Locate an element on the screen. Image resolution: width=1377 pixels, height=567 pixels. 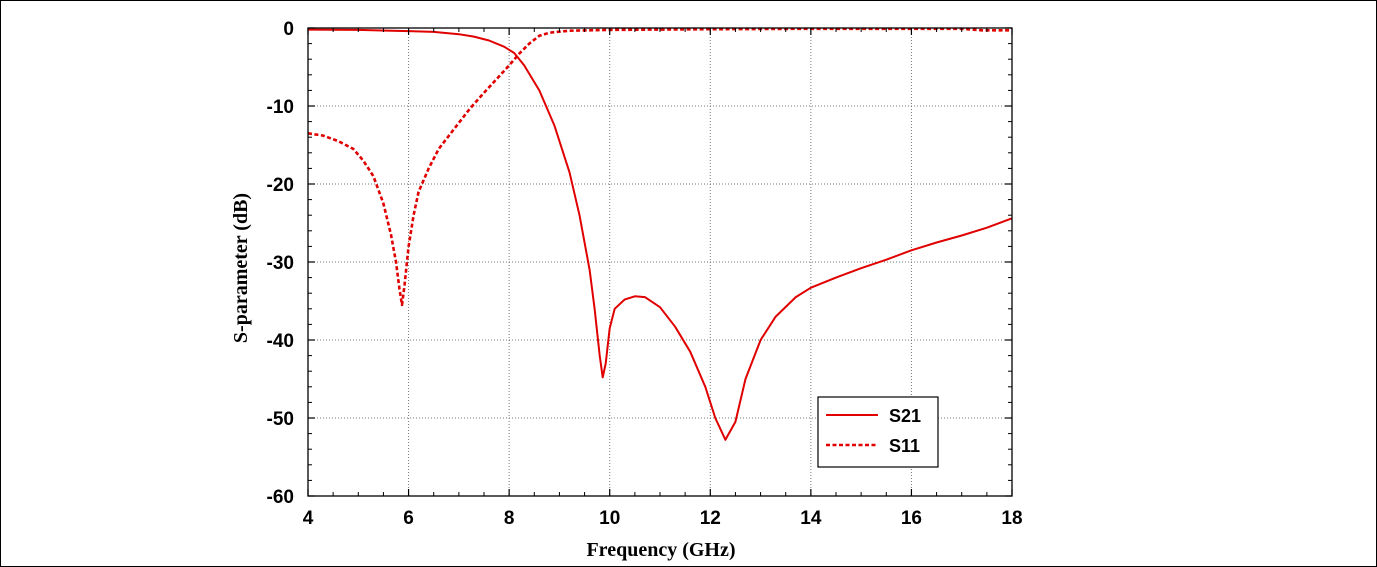
x-tick-label: 16 is located at coordinates (911, 518).